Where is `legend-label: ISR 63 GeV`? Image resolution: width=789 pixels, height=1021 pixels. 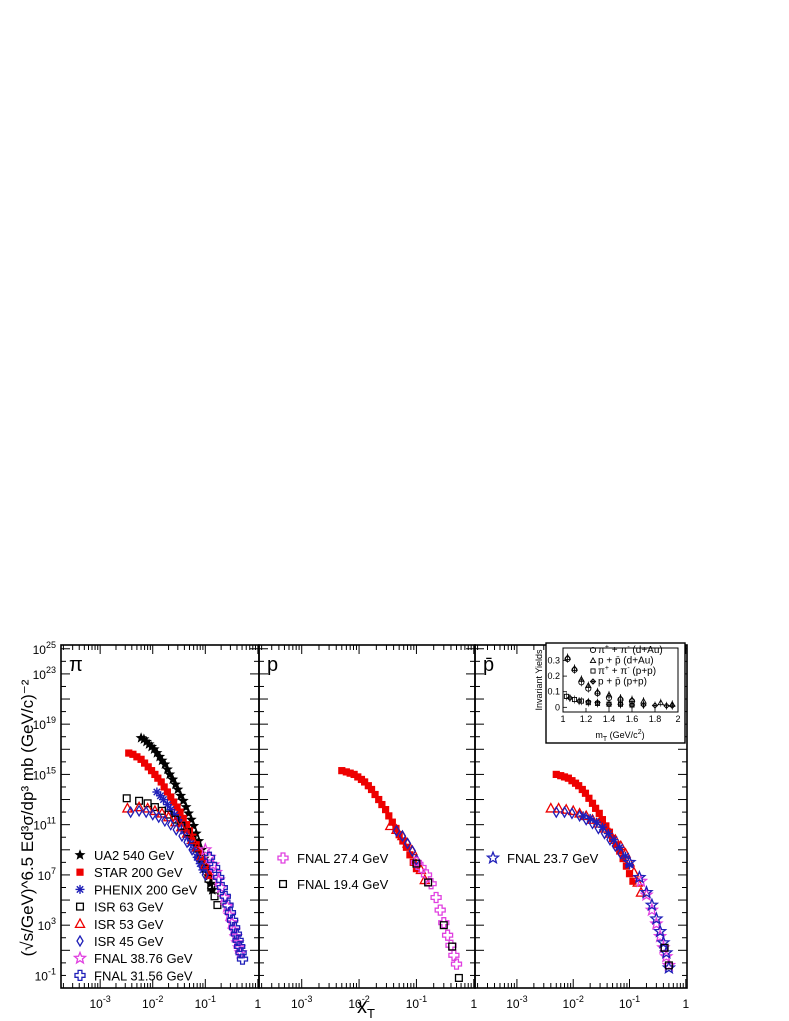
legend-label: ISR 63 GeV is located at coordinates (129, 907).